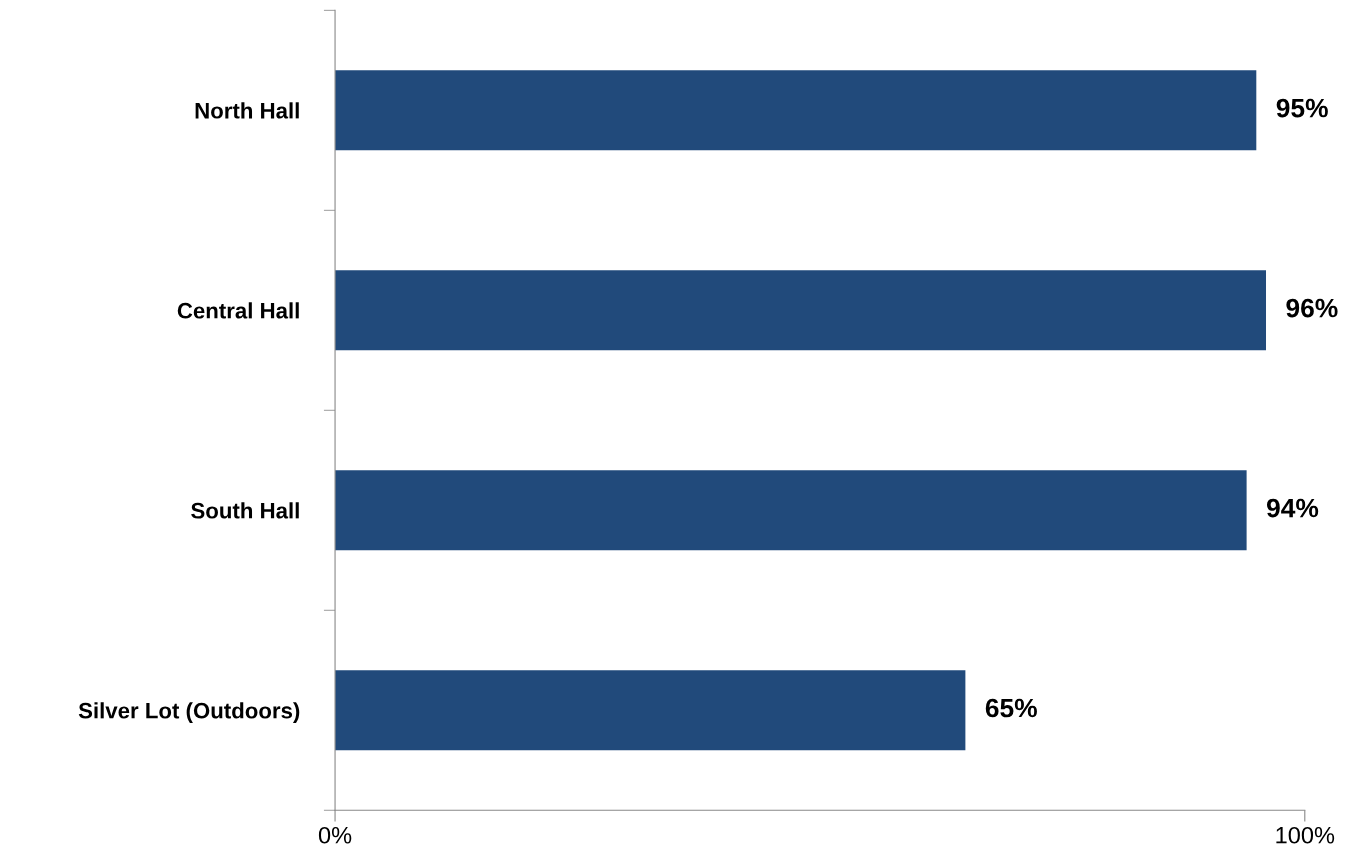 The width and height of the screenshot is (1362, 862). What do you see at coordinates (1305, 835) in the screenshot?
I see `x-tick-label: 100%` at bounding box center [1305, 835].